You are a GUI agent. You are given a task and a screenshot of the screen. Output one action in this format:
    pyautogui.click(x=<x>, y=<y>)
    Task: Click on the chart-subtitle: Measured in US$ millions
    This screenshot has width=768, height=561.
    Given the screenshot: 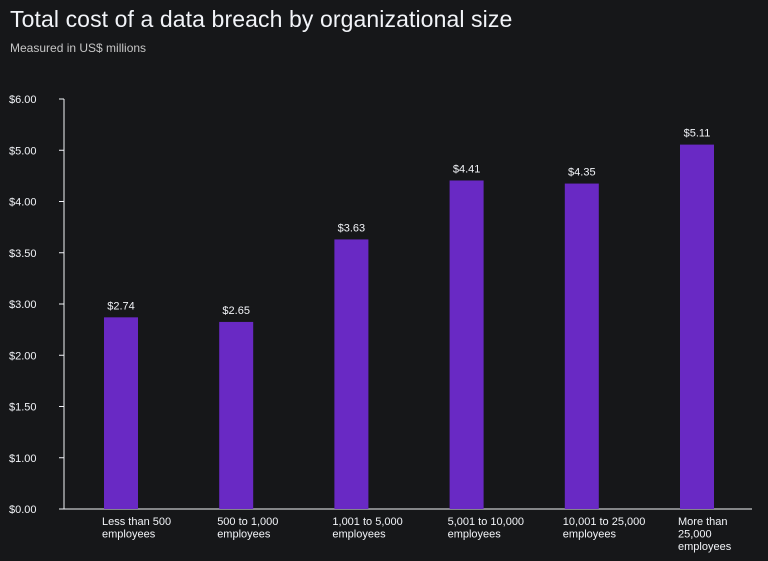 What is the action you would take?
    pyautogui.click(x=78, y=48)
    